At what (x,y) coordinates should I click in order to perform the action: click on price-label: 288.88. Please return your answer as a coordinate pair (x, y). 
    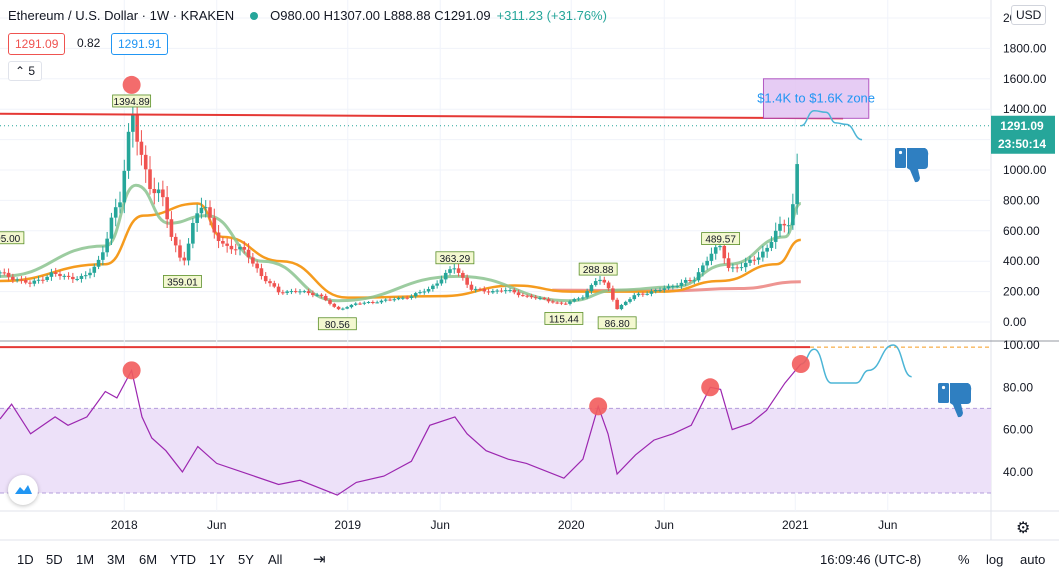
    Looking at the image, I should click on (598, 270).